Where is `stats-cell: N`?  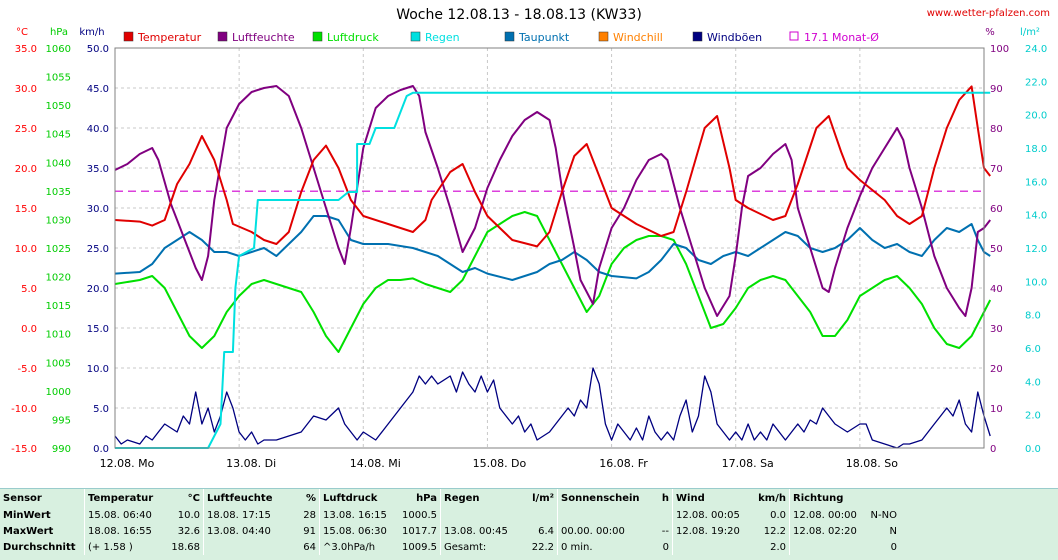 stats-cell: N is located at coordinates (893, 531).